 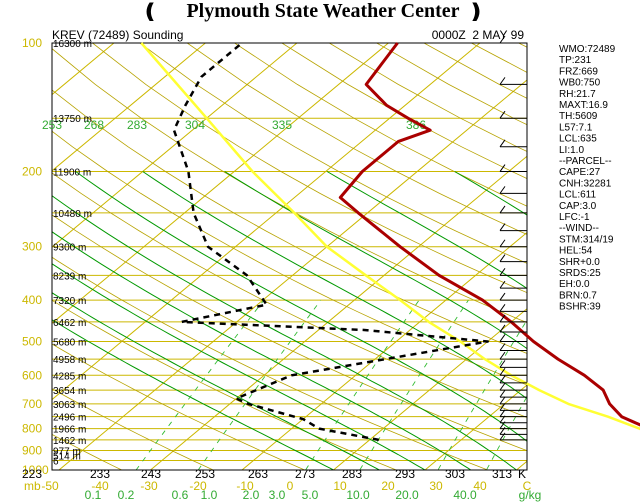 What do you see at coordinates (72, 119) in the screenshot?
I see `height-label: 13750 m` at bounding box center [72, 119].